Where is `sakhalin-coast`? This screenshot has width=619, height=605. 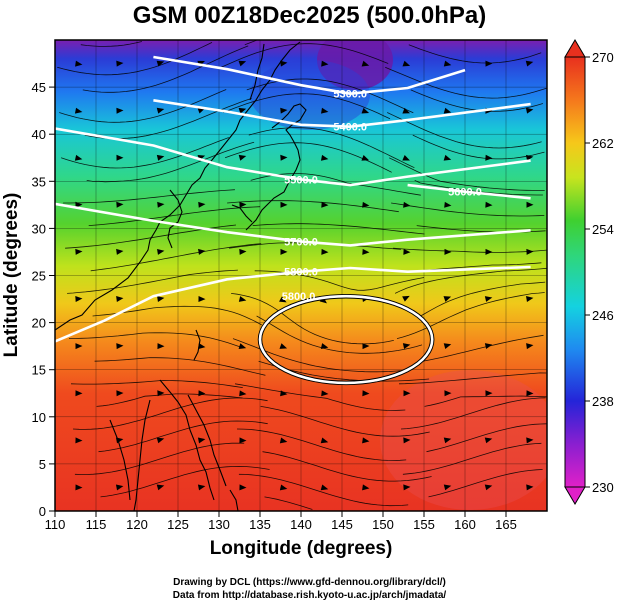 sakhalin-coast is located at coordinates (257, 72).